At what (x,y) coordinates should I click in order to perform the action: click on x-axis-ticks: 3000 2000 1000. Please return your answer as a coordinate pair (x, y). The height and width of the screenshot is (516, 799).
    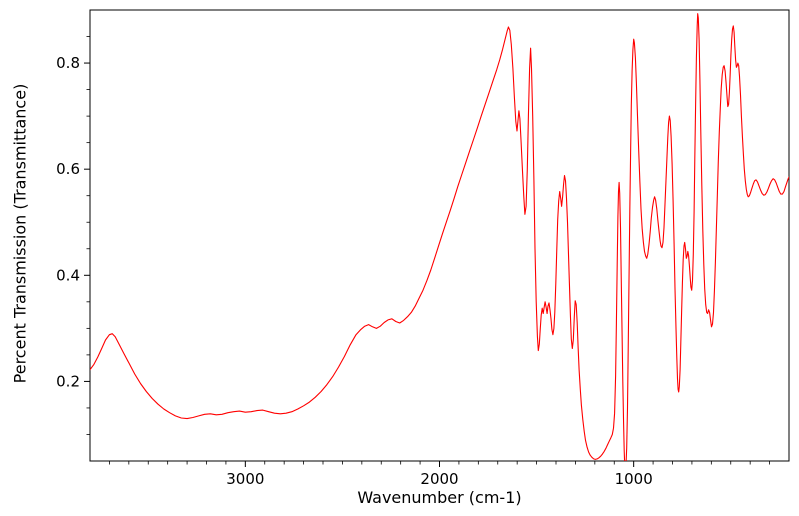
    Looking at the image, I should click on (439, 474).